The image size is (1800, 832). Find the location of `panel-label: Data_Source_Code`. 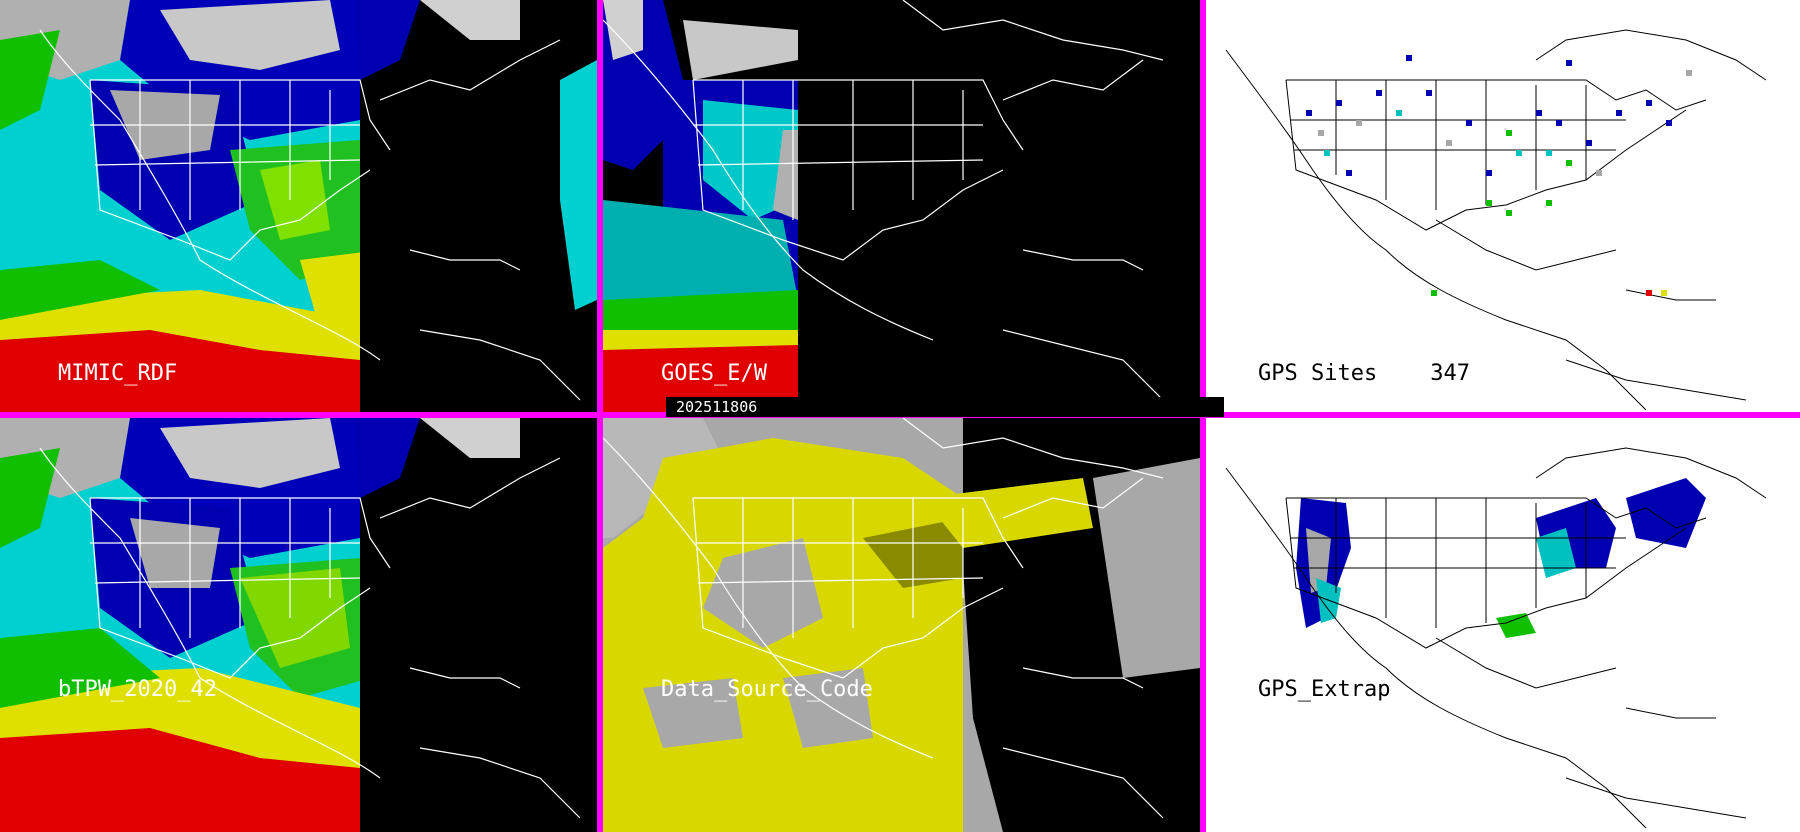

panel-label: Data_Source_Code is located at coordinates (767, 689).